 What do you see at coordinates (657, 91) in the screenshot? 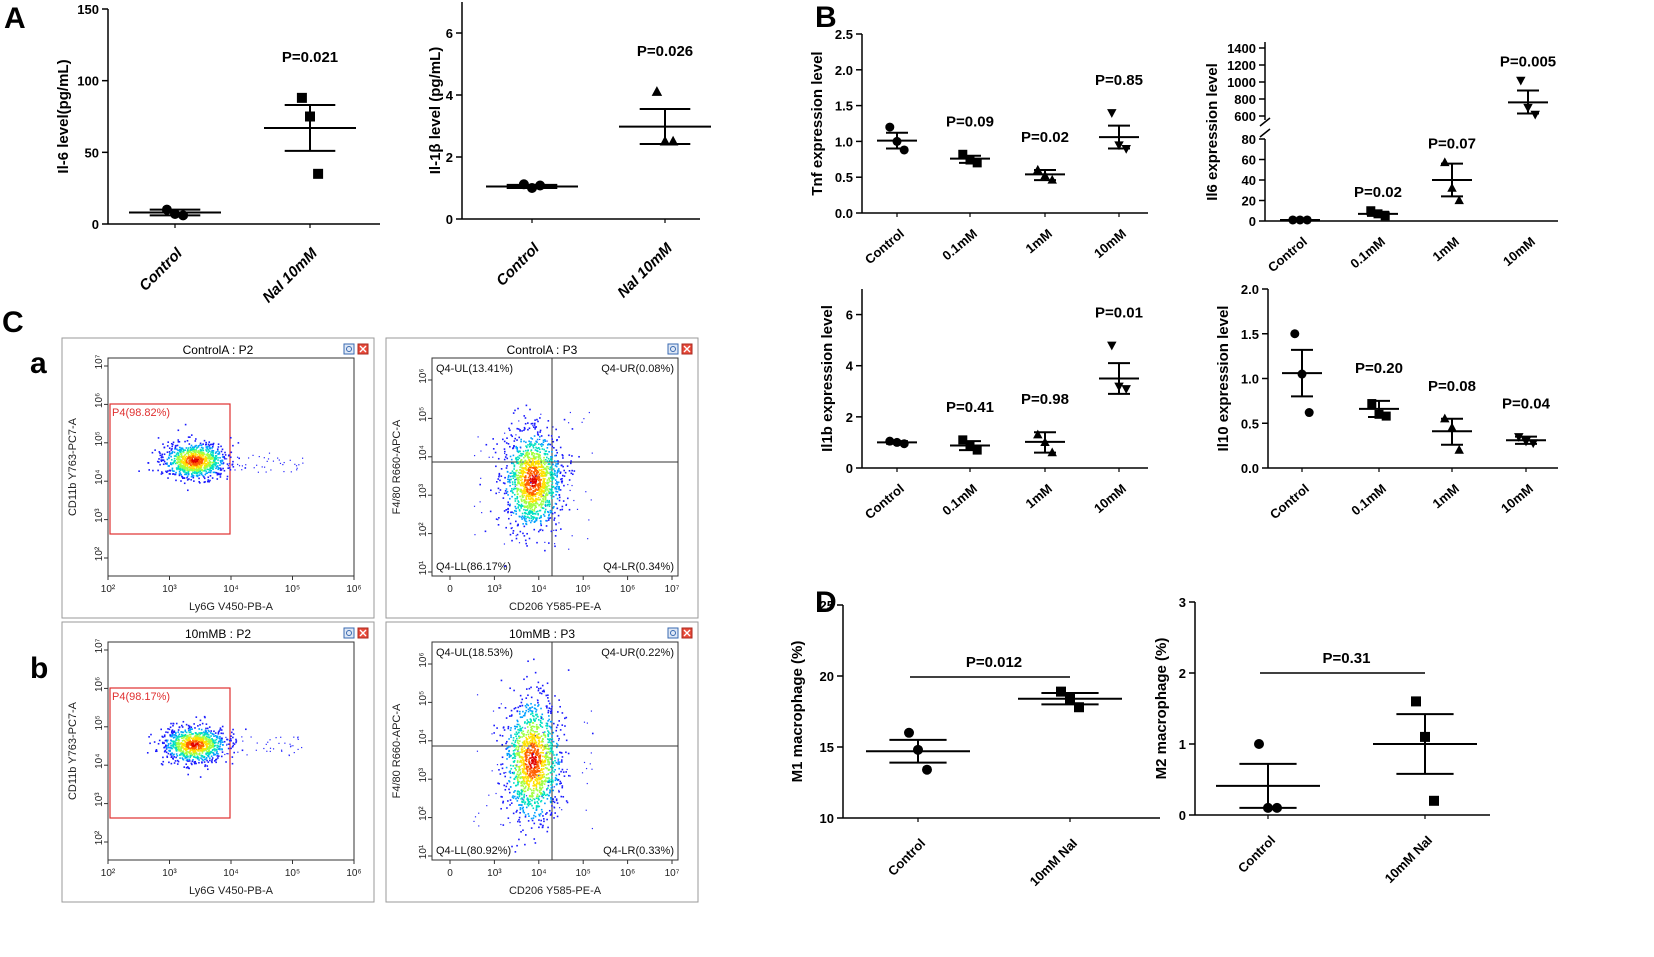
I see `data-point` at bounding box center [657, 91].